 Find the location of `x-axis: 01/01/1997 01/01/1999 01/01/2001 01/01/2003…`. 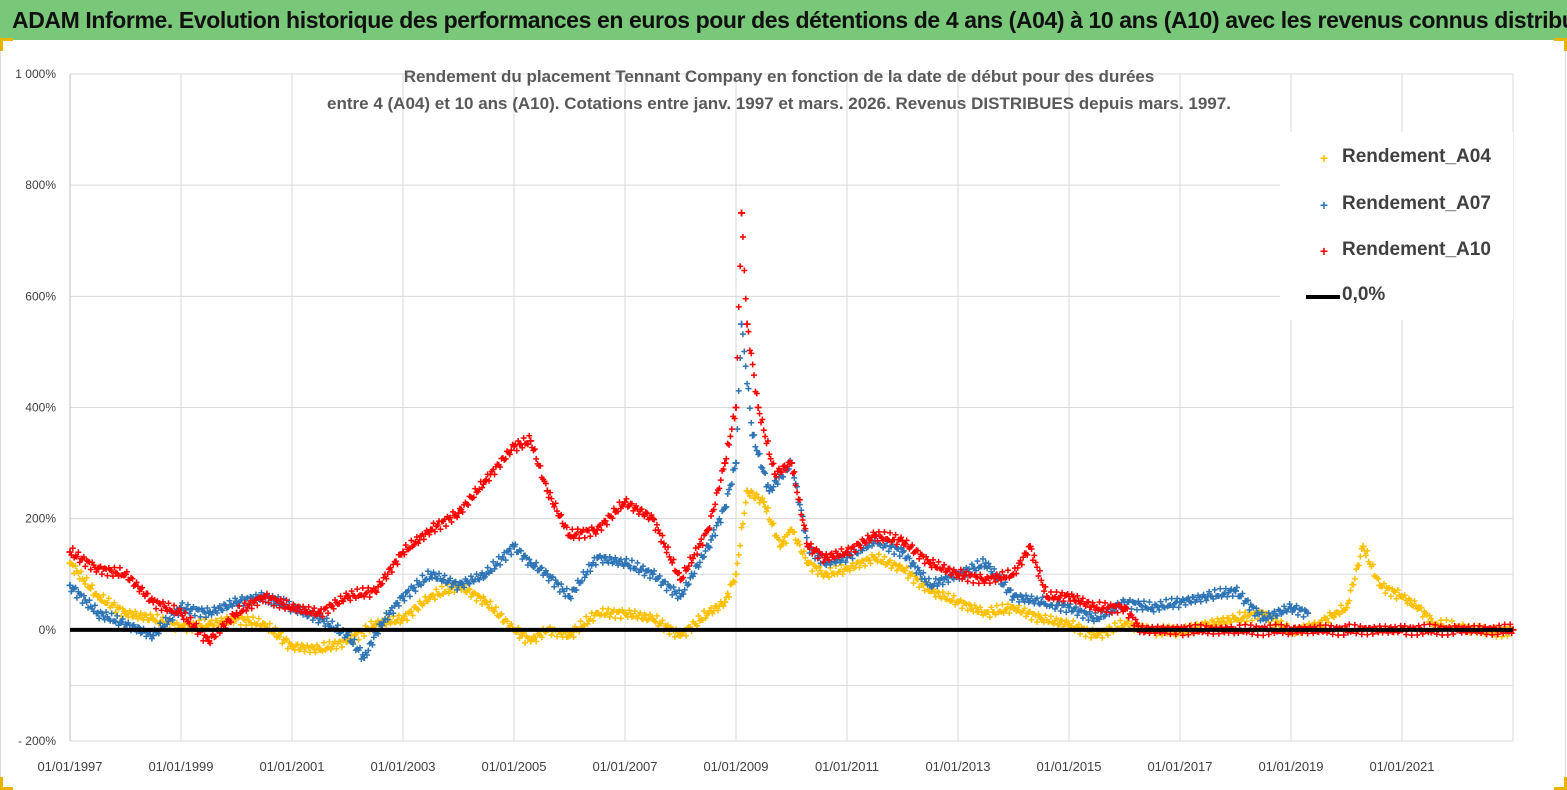

x-axis: 01/01/1997 01/01/1999 01/01/2001 01/01/2003… is located at coordinates (735, 766).